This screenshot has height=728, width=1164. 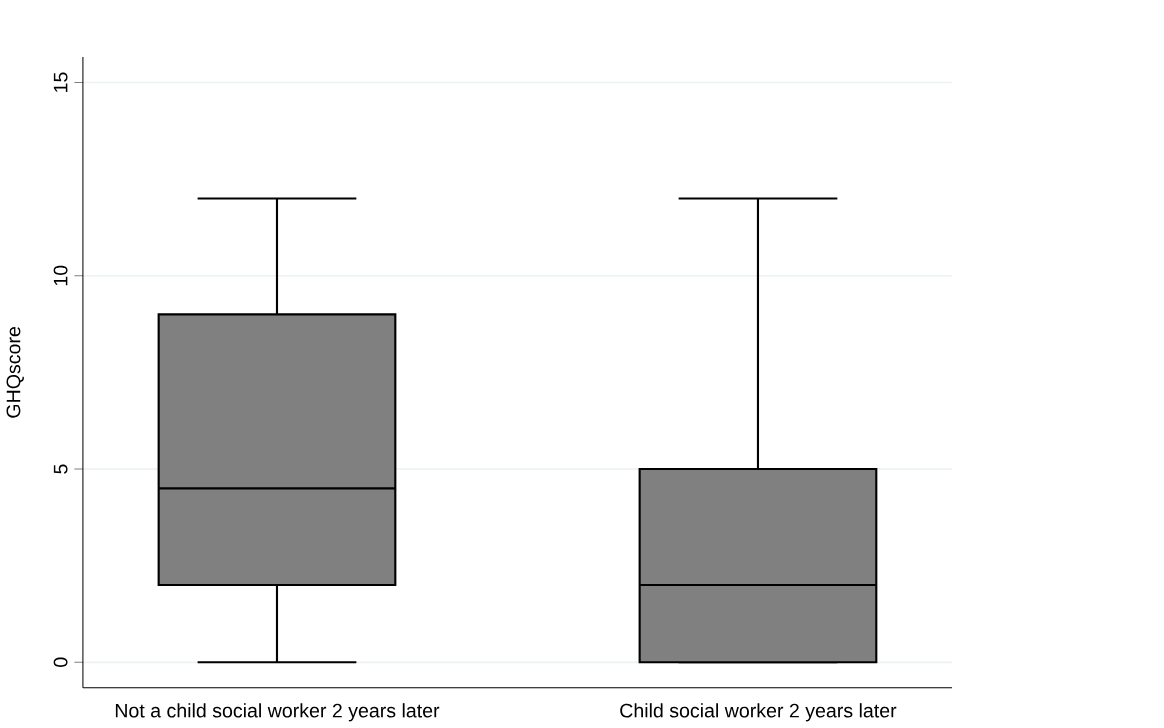 I want to click on x-tick-label: Child social worker 2 years later, so click(x=758, y=712).